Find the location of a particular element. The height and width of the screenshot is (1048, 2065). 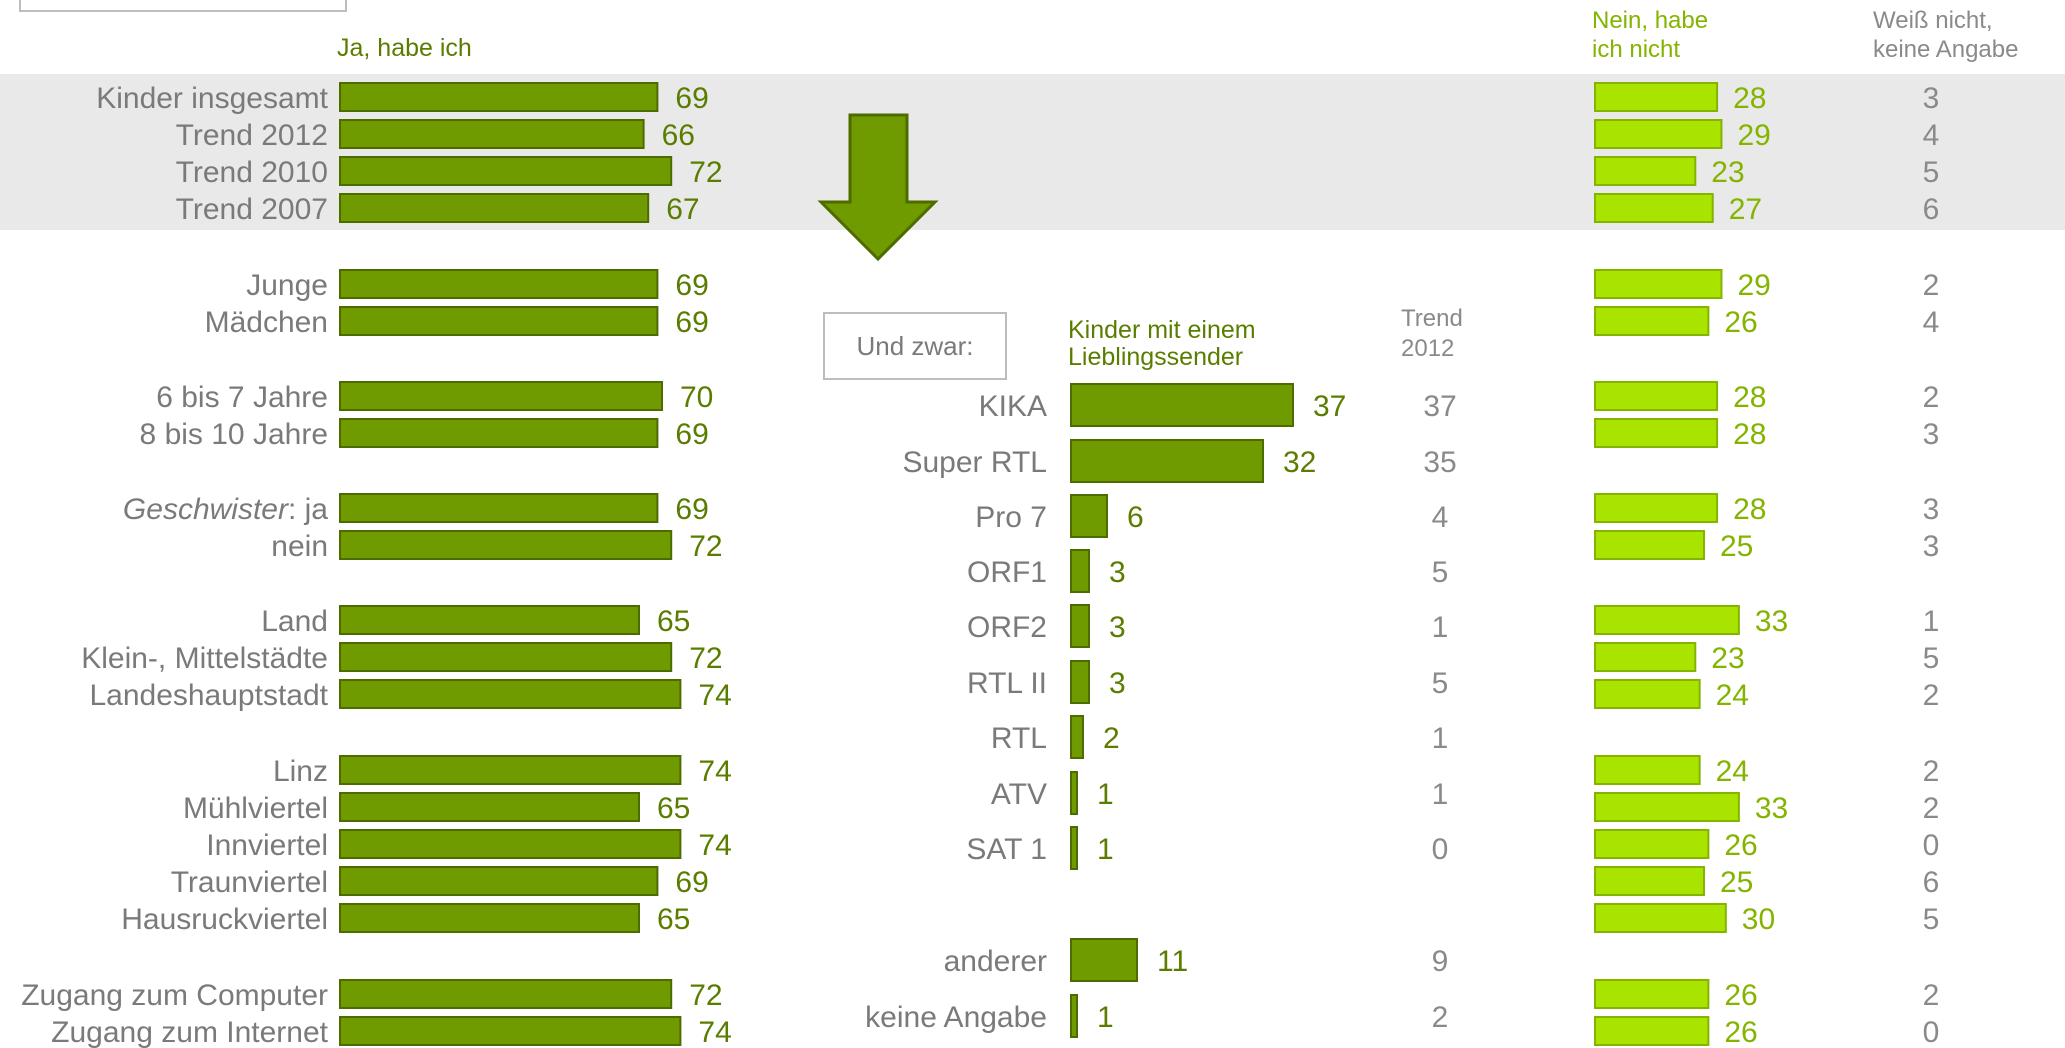

trend-2012-header-line2: 2012 is located at coordinates (1427, 348).